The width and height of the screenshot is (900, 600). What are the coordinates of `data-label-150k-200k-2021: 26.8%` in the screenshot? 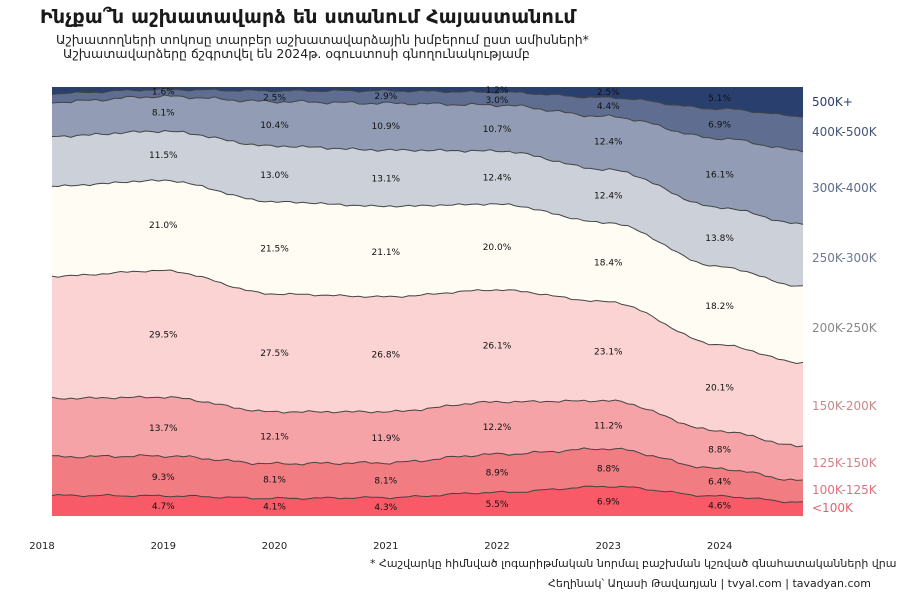 It's located at (386, 356).